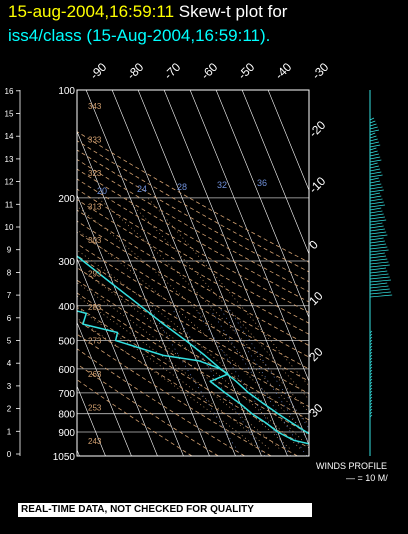 This screenshot has height=534, width=408. Describe the element at coordinates (317, 185) in the screenshot. I see `right-temperature-label: -10` at that location.